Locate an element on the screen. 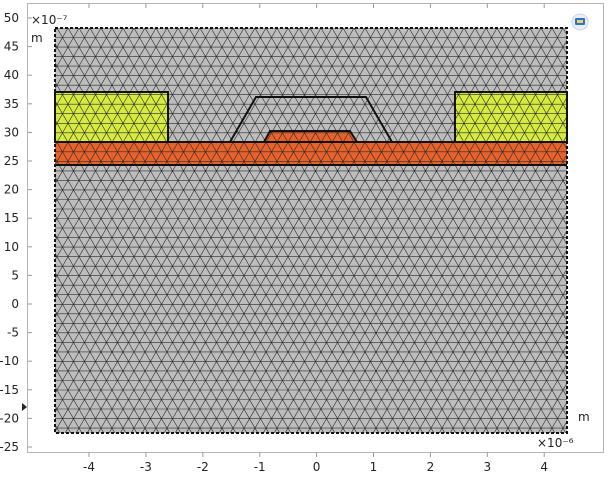 This screenshot has height=480, width=609. y-tick-label: 30 is located at coordinates (11, 132).